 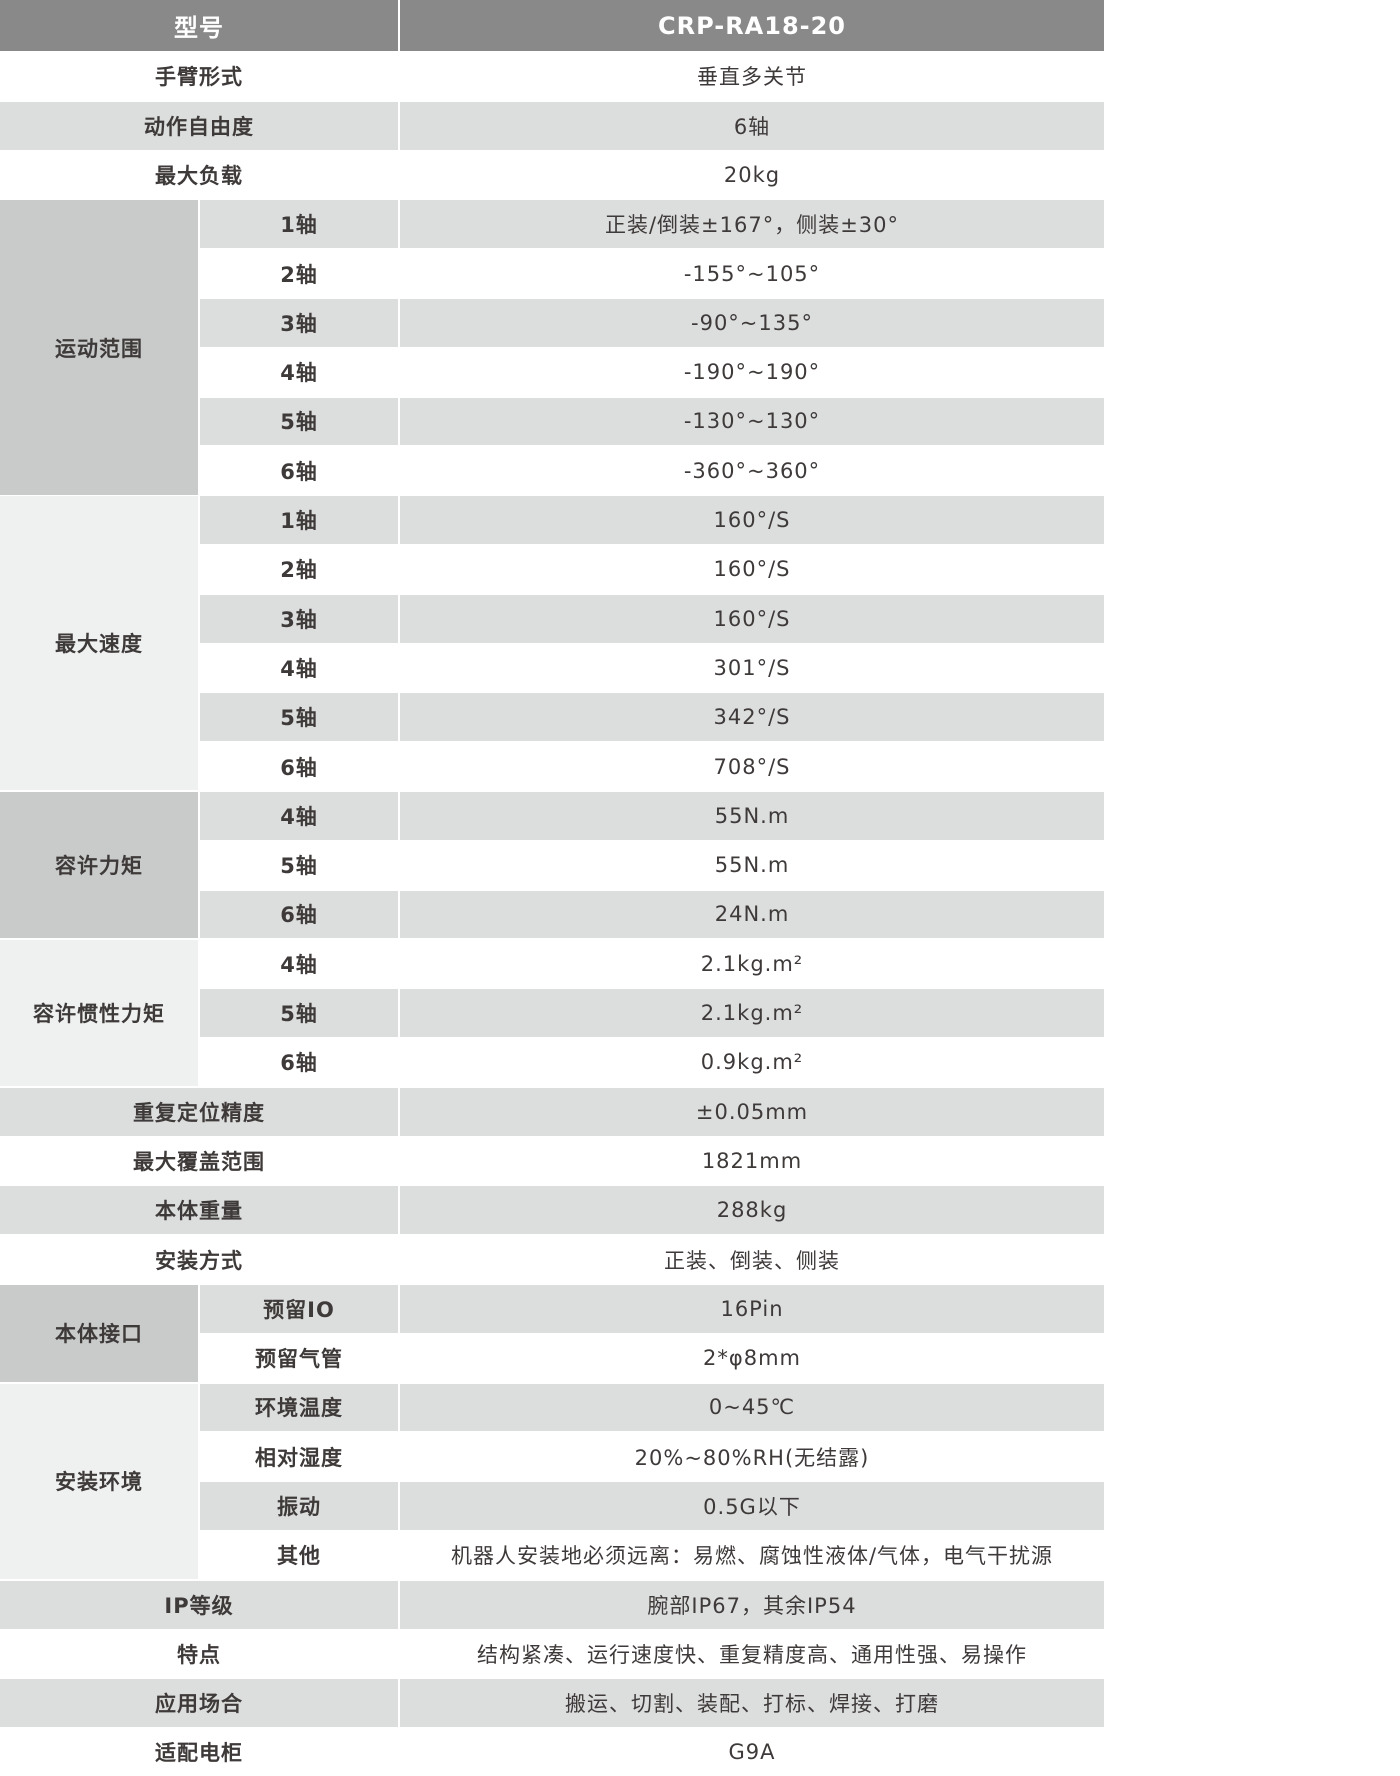 I want to click on spec-value: 搬运、切割、装配、打标、焊接、打磨, so click(x=752, y=1703).